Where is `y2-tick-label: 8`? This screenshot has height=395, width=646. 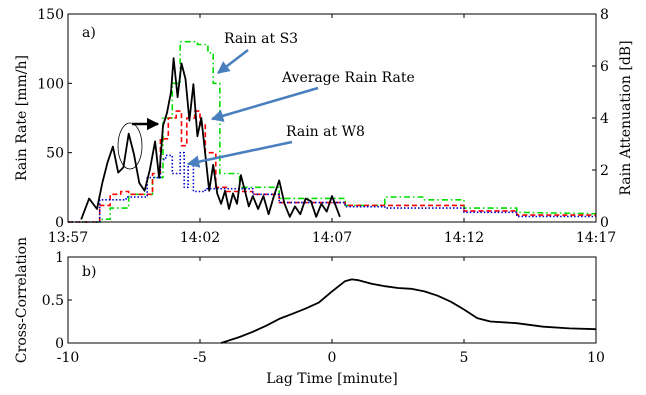 y2-tick-label: 8 is located at coordinates (604, 15).